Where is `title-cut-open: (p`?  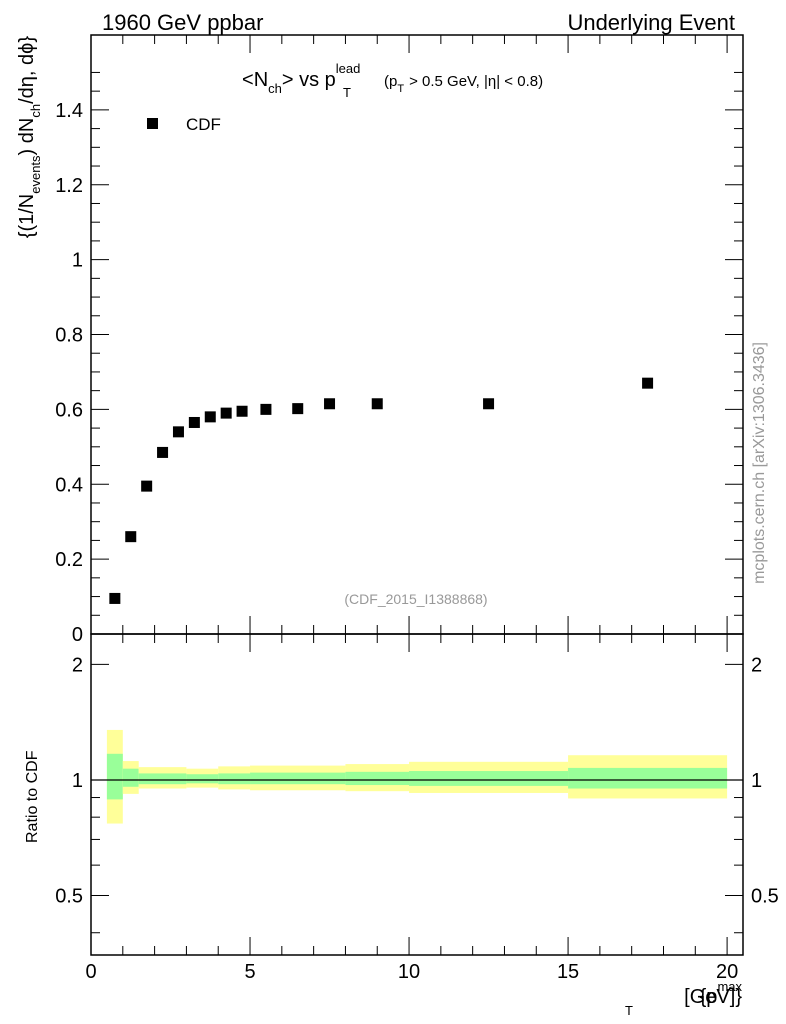 title-cut-open: (p is located at coordinates (390, 81).